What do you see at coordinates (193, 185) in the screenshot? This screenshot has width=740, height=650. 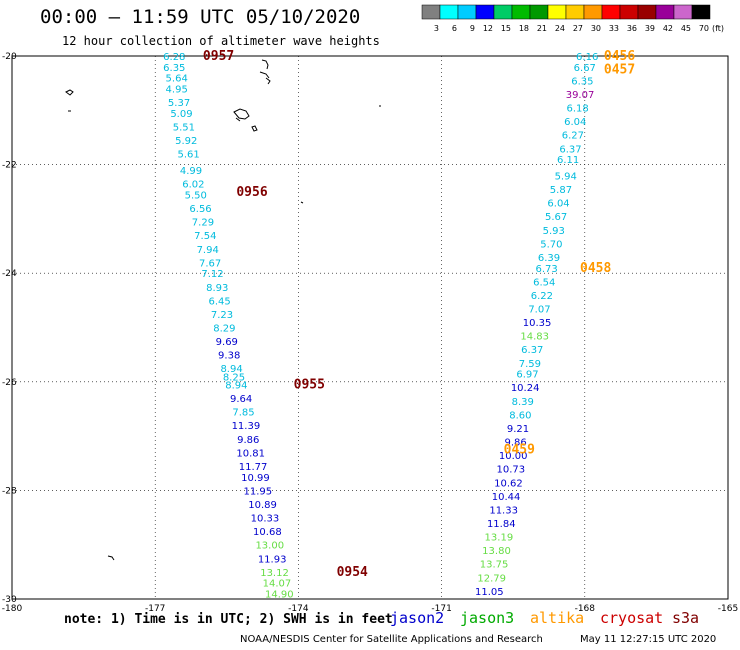 I see `swh-point-label: 6.02` at bounding box center [193, 185].